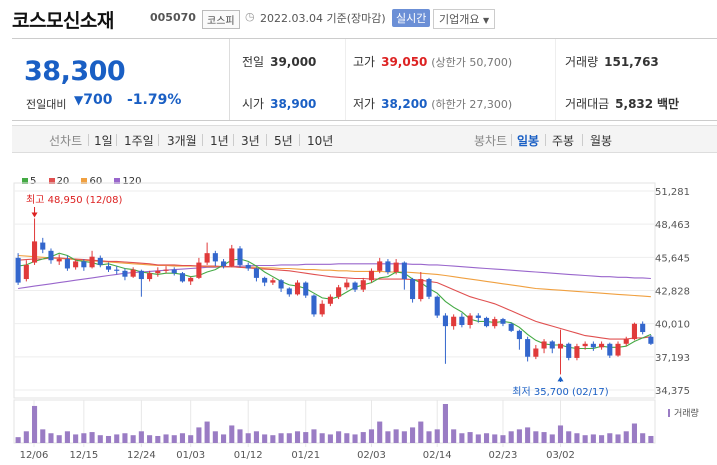 The height and width of the screenshot is (465, 717). Describe the element at coordinates (334, 421) in the screenshot. I see `volume-plot-frame` at that location.